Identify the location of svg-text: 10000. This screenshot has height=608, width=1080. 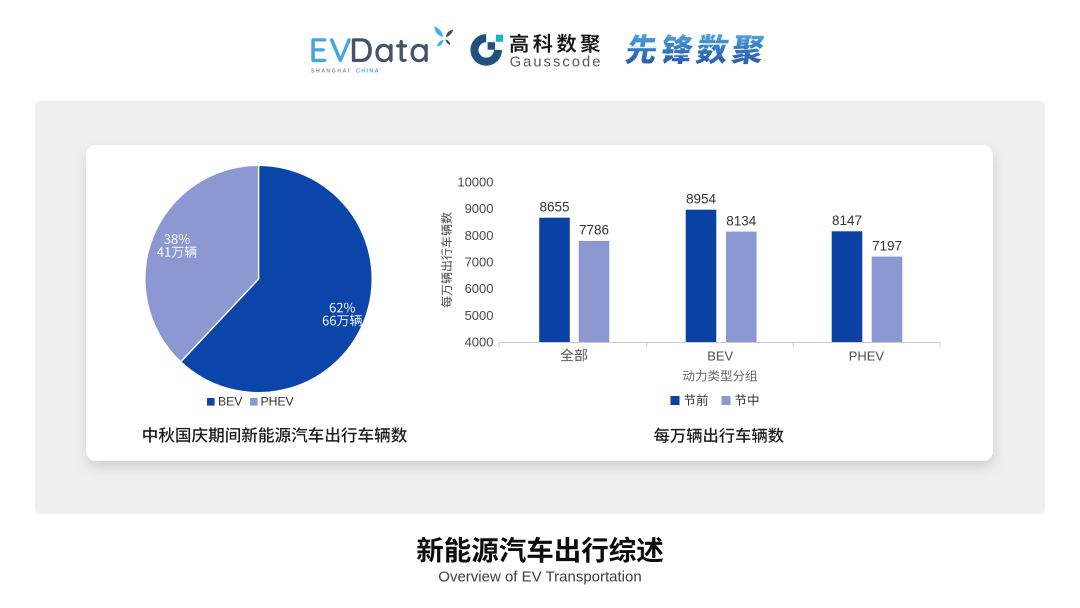
(475, 181).